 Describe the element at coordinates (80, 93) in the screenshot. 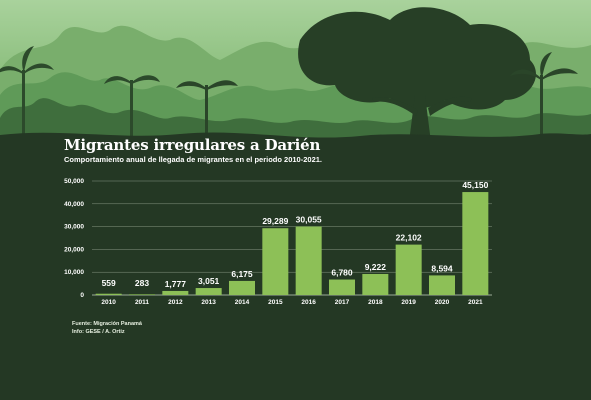

I see `left-palms` at that location.